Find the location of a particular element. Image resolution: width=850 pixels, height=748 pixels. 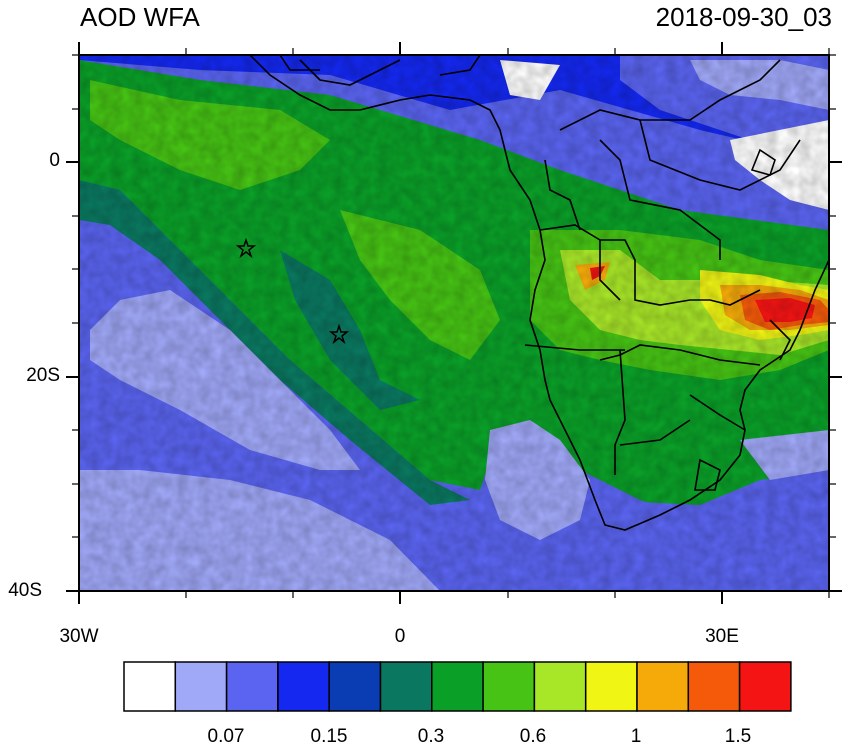

colorbar-label: 0.07 is located at coordinates (226, 736).